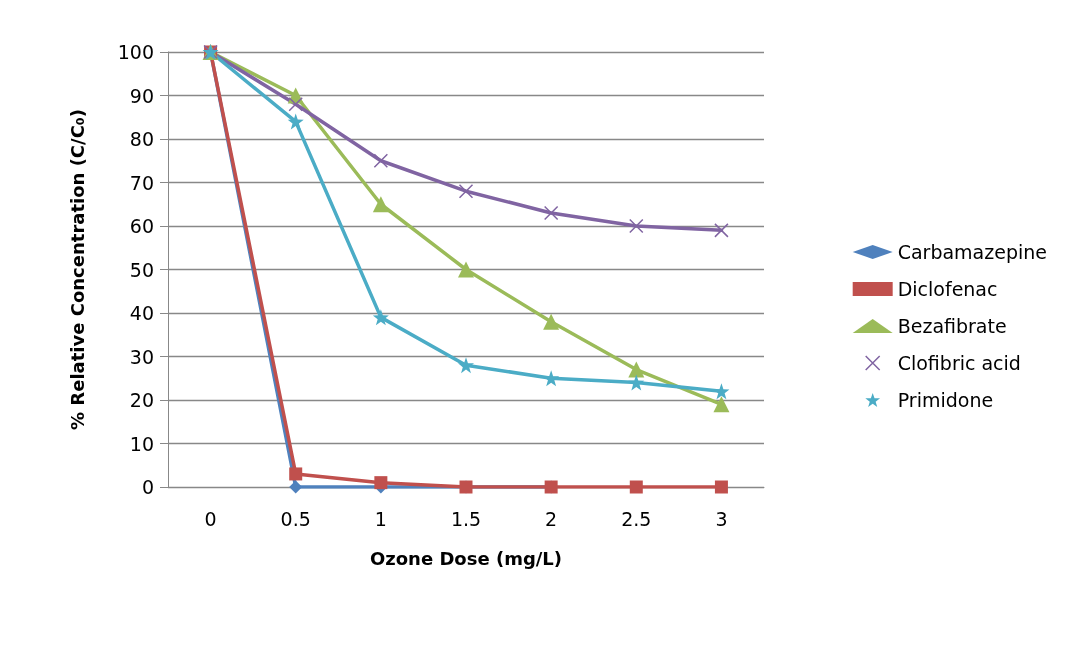  Describe the element at coordinates (147, 487) in the screenshot. I see `y-tick-label: 0` at that location.